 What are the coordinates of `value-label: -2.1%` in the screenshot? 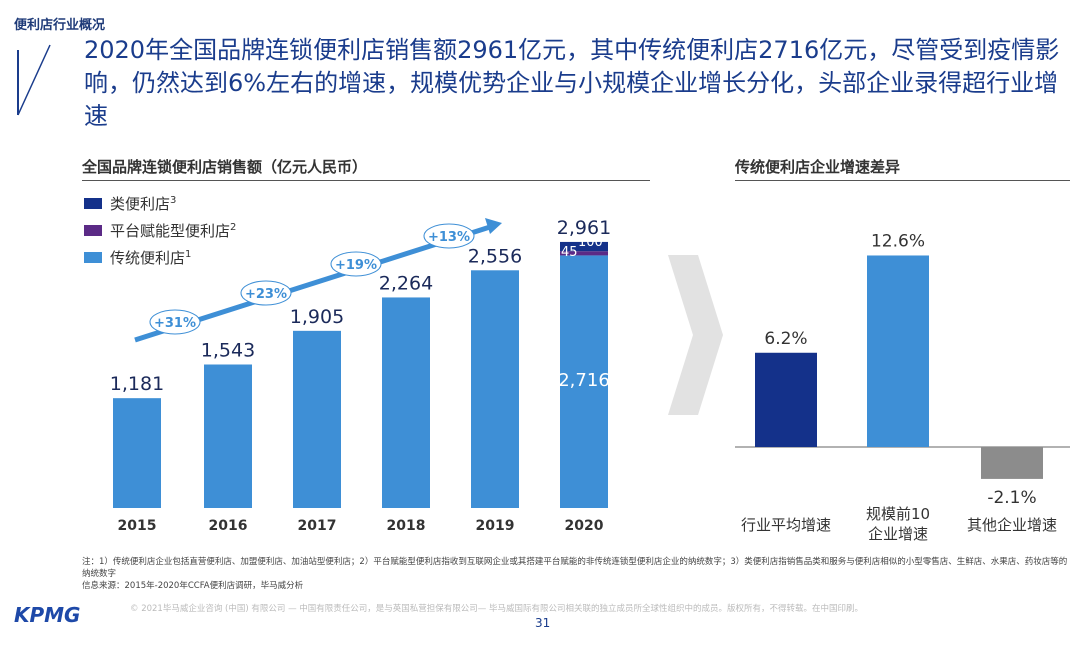 It's located at (1011, 498).